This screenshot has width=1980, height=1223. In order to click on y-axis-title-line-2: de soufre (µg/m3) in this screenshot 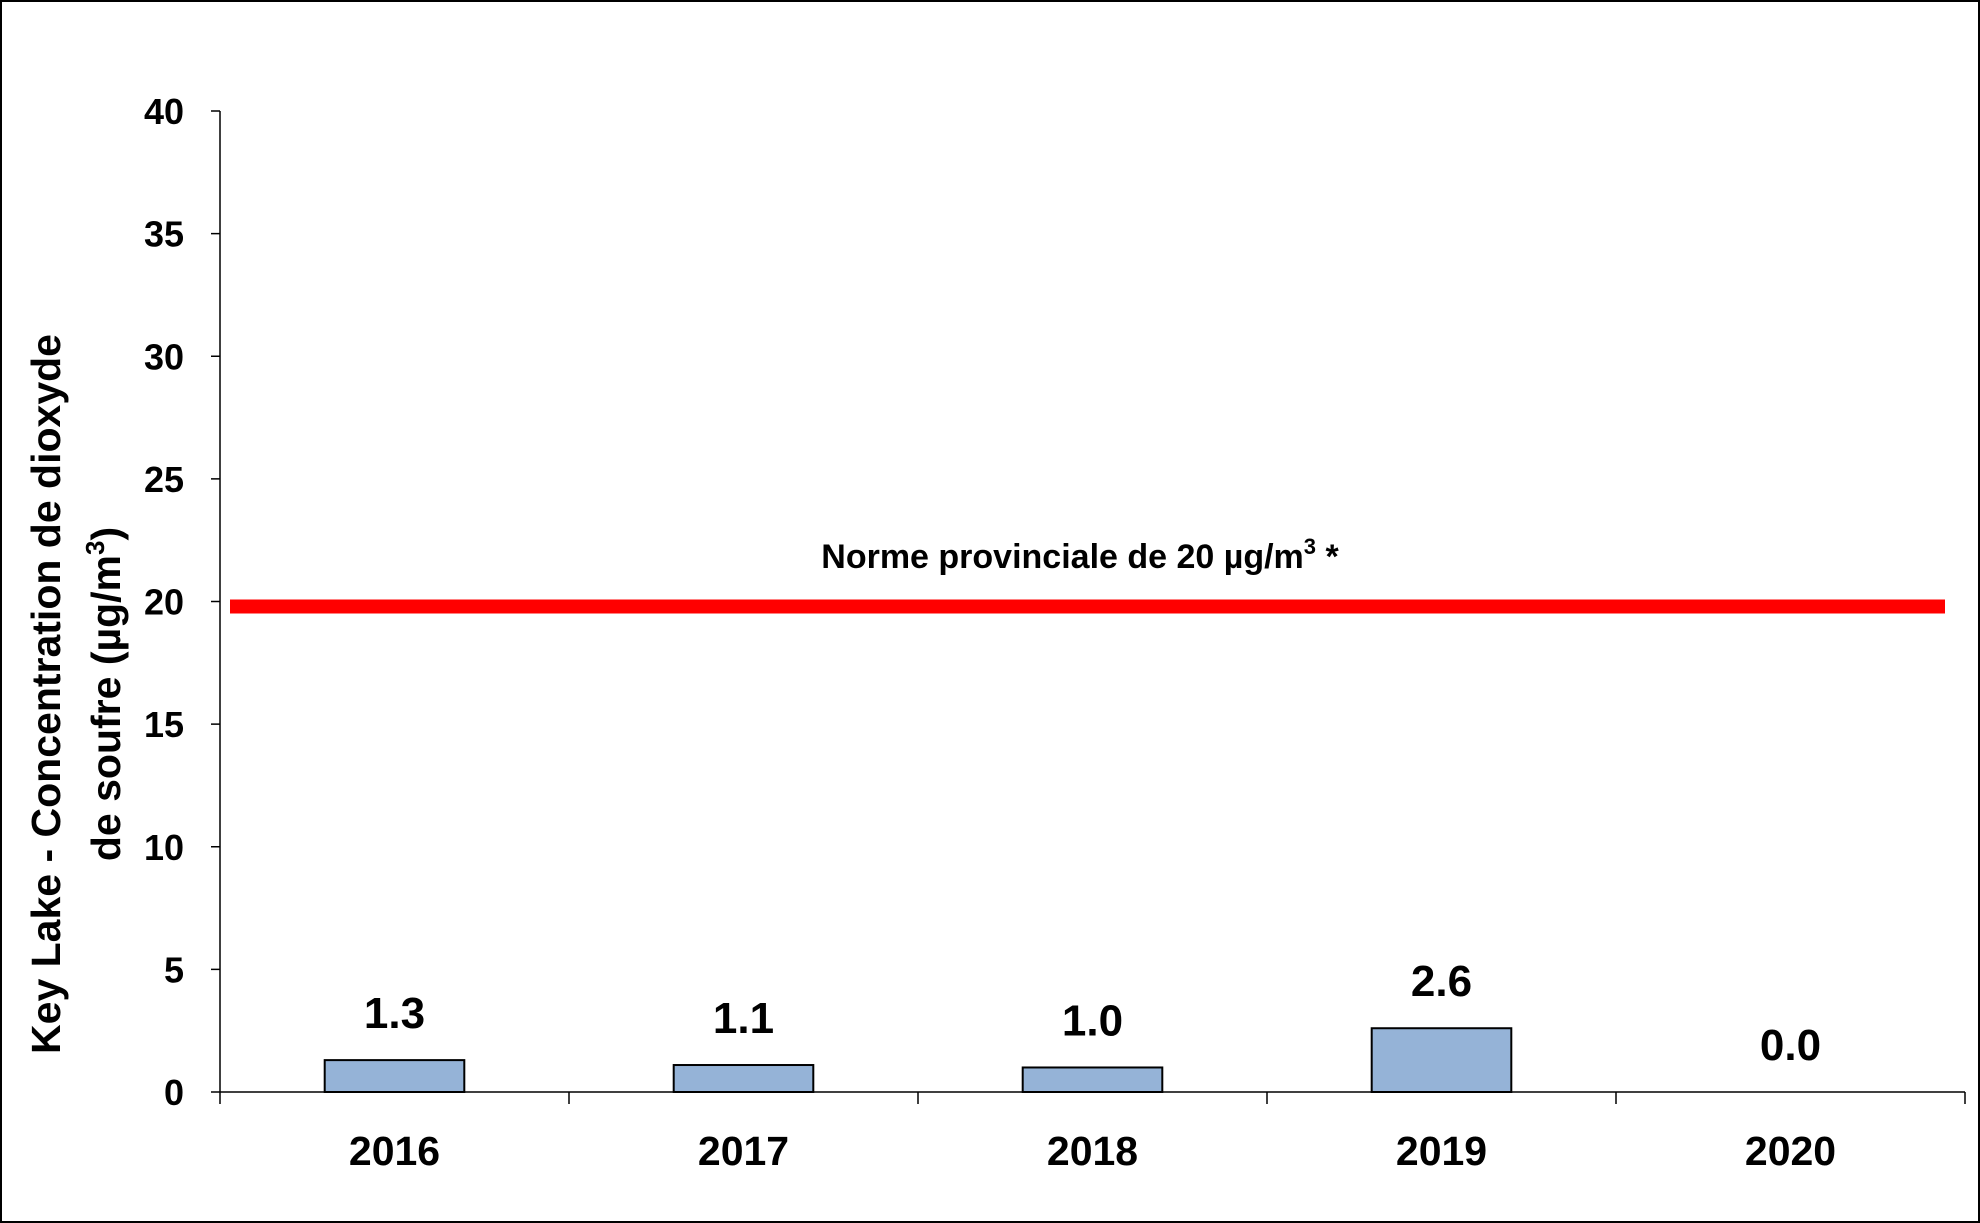, I will do `click(104, 694)`.